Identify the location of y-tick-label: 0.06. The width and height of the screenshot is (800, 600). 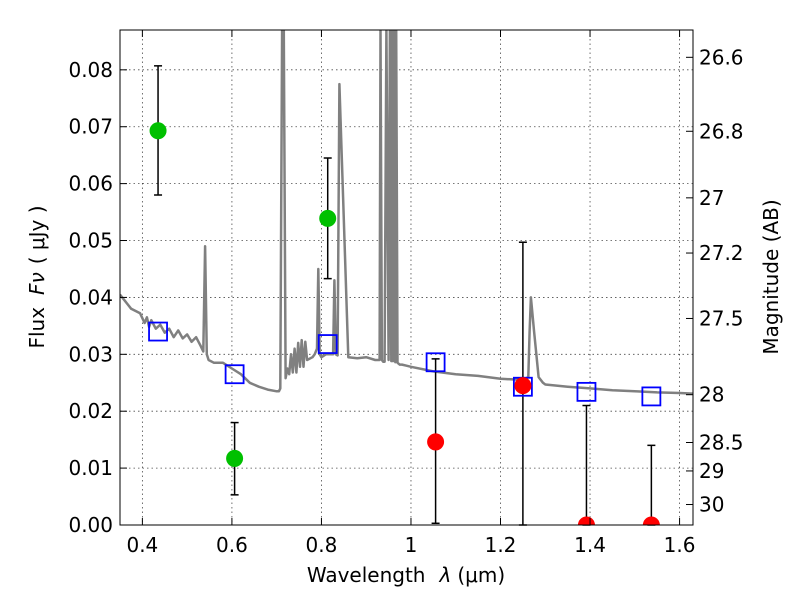
(90, 184).